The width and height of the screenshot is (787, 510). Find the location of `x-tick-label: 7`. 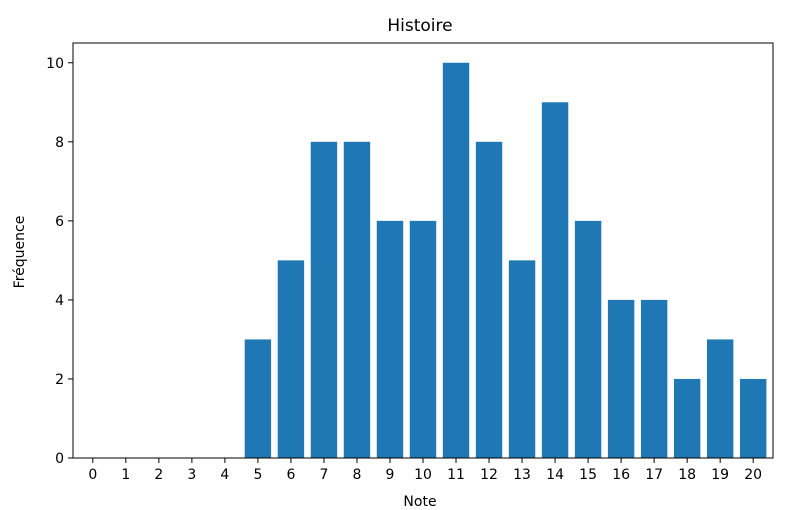

x-tick-label: 7 is located at coordinates (323, 475).